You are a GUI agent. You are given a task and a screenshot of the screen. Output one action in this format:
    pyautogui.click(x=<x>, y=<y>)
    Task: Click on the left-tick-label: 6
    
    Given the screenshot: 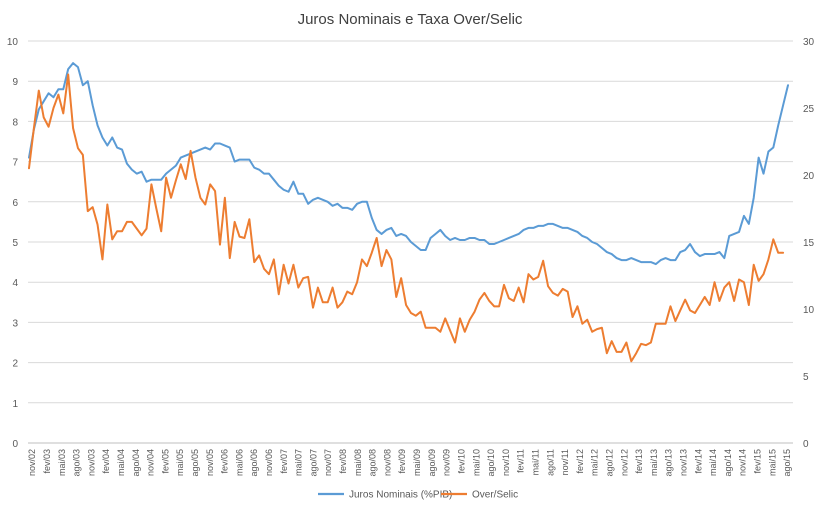 What is the action you would take?
    pyautogui.click(x=15, y=203)
    